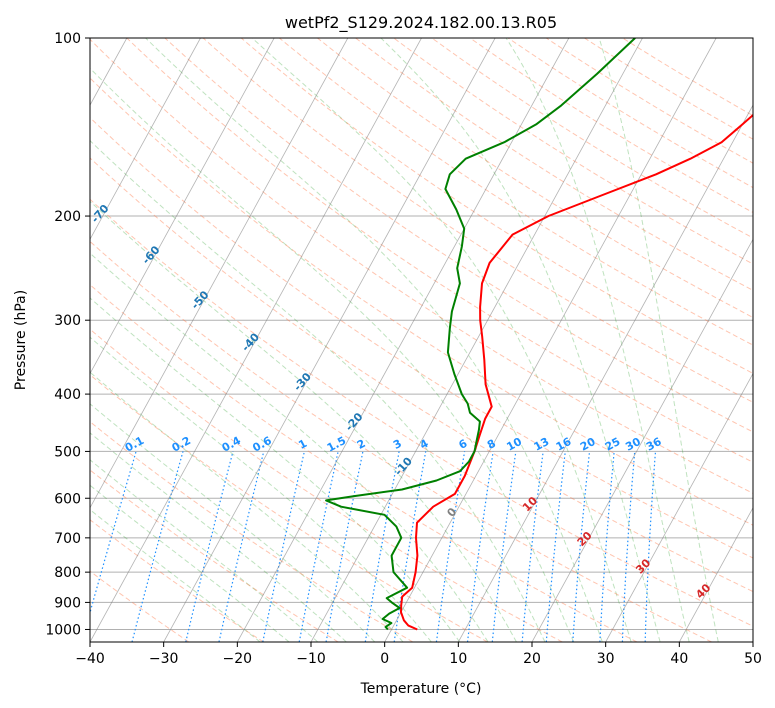 This screenshot has width=775, height=708. I want to click on y-tick-label: 800, so click(67, 573).